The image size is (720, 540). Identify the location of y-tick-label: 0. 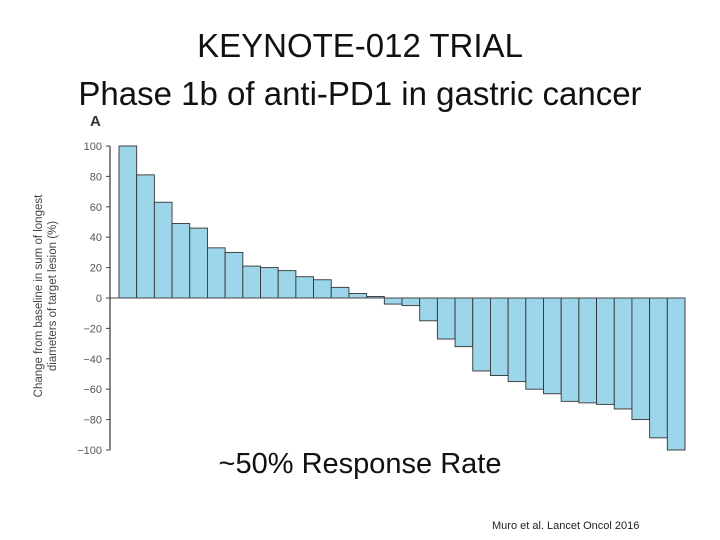
(99, 299).